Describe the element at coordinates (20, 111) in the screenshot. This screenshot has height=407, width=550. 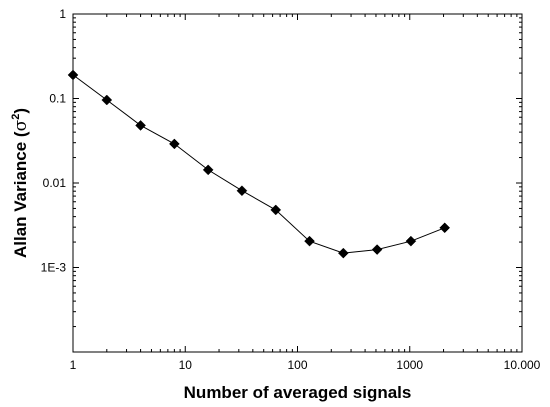
I see `y-axis-title-end: )` at that location.